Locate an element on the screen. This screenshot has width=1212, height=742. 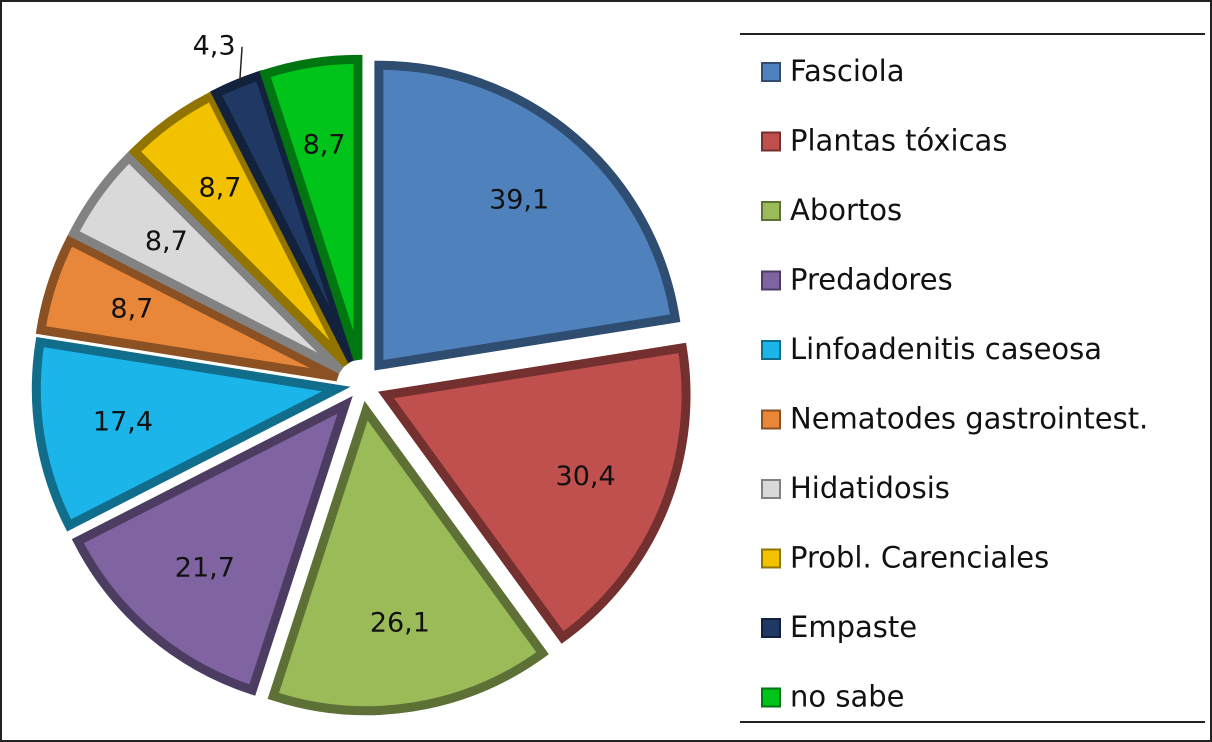
legend-label: Nematodes gastrointest. is located at coordinates (969, 419).